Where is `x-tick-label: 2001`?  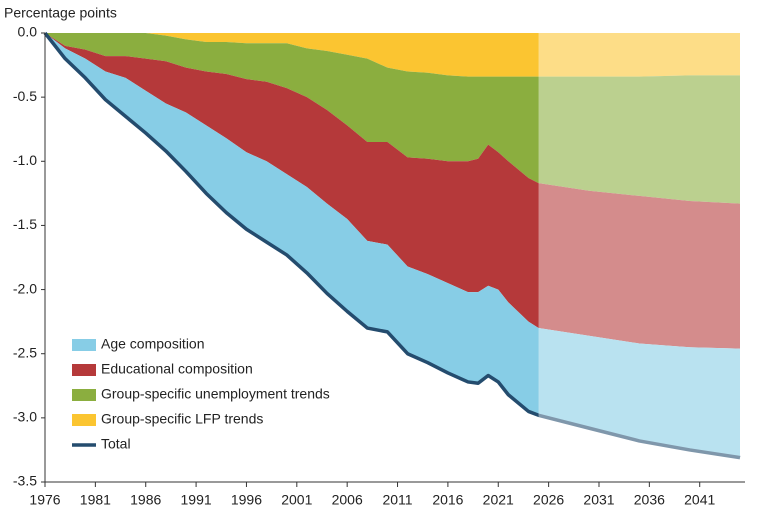 x-tick-label: 2001 is located at coordinates (296, 500).